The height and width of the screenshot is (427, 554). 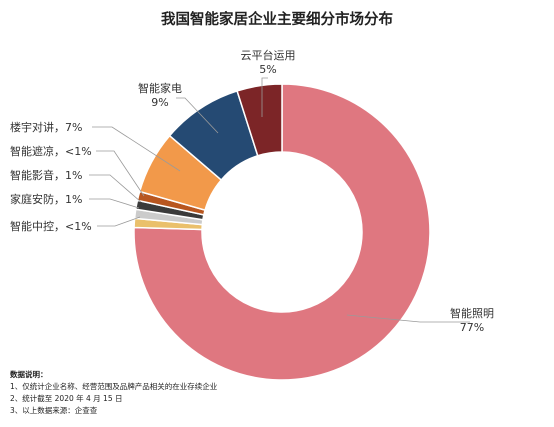 I want to click on note-line-1: 1、仅统计企业名称、经营范围及品牌产品相关的在业存续企业, so click(x=114, y=386).